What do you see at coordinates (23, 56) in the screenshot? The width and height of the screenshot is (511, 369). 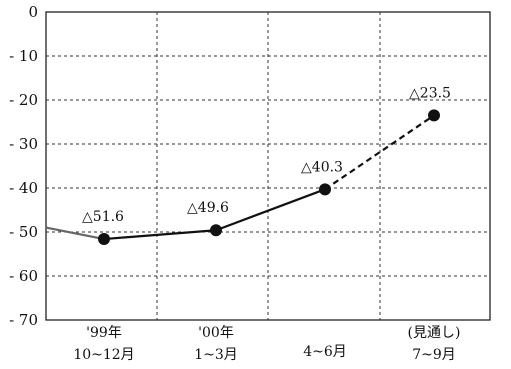 I see `y-tick-label: - 10` at bounding box center [23, 56].